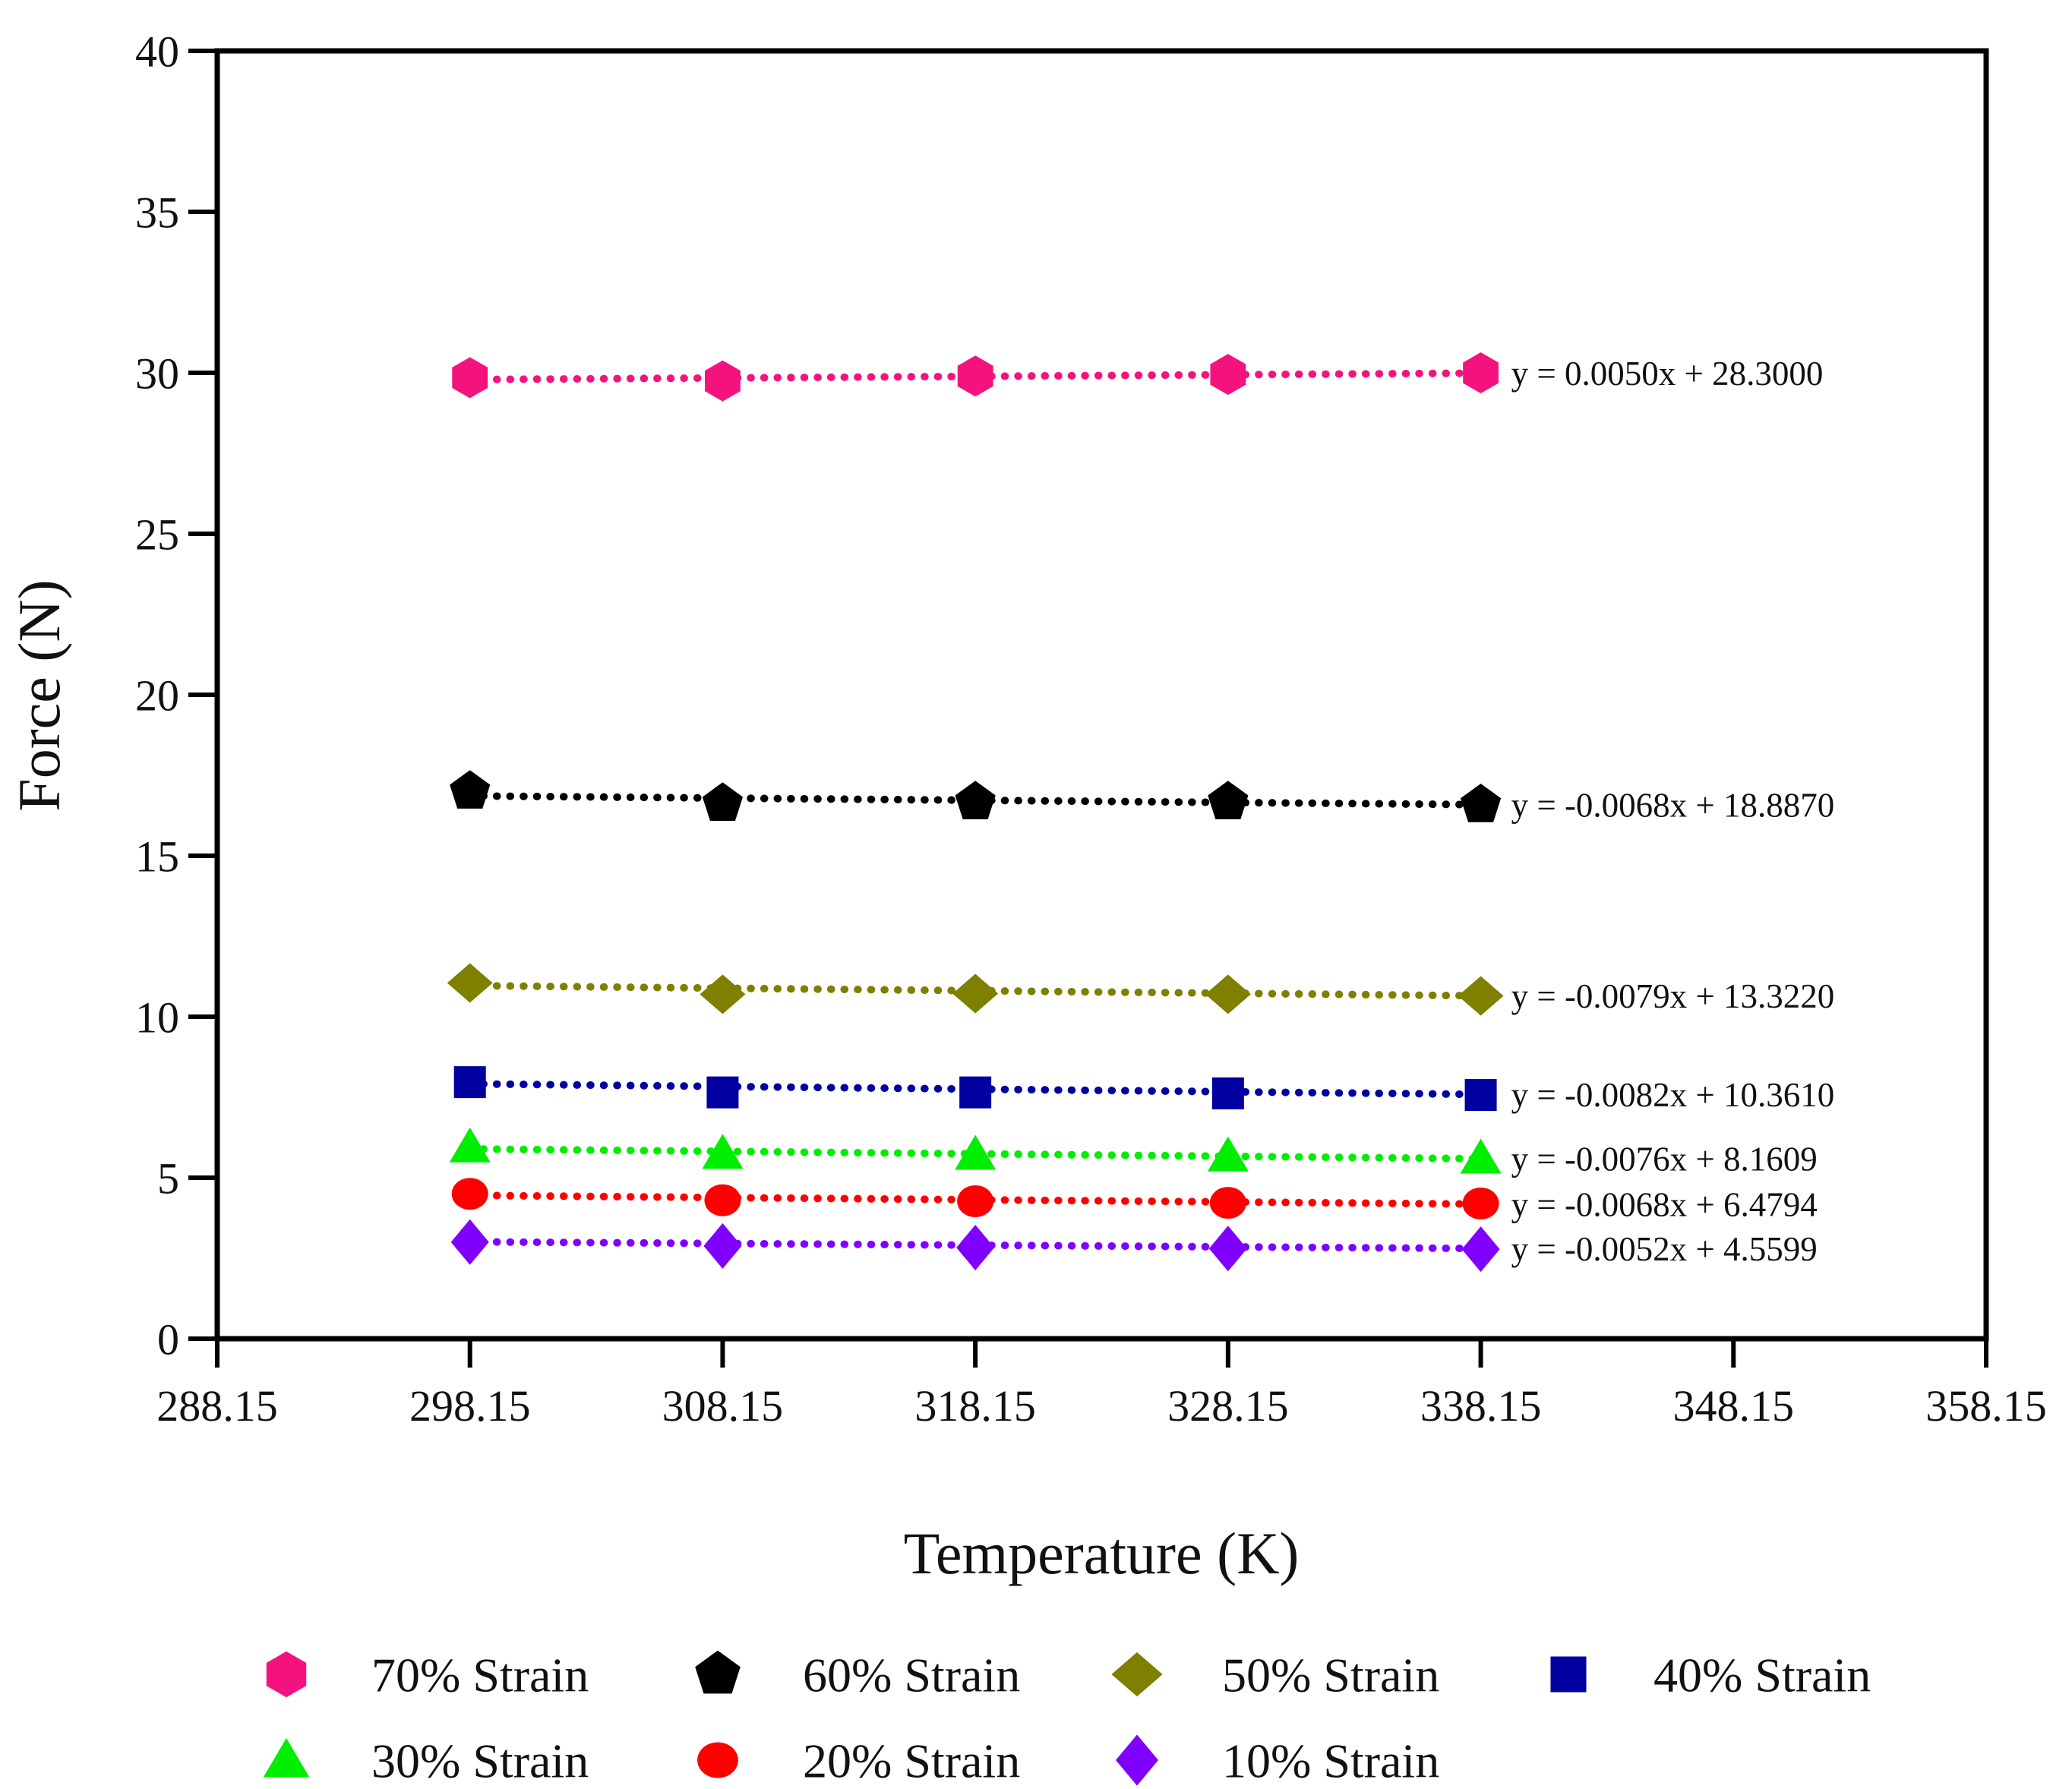  What do you see at coordinates (1665, 1205) in the screenshot?
I see `equation-label: y = -0.0068x + 6.4794` at bounding box center [1665, 1205].